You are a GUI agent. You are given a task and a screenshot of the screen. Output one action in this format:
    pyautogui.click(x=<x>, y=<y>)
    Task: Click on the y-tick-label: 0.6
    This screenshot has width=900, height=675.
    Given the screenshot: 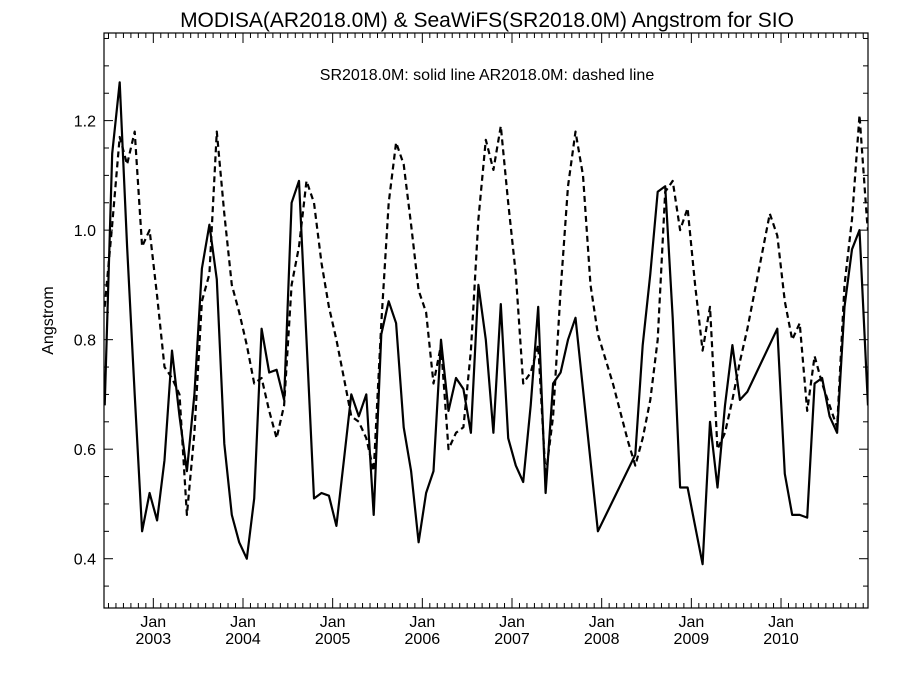 What is the action you would take?
    pyautogui.click(x=85, y=450)
    